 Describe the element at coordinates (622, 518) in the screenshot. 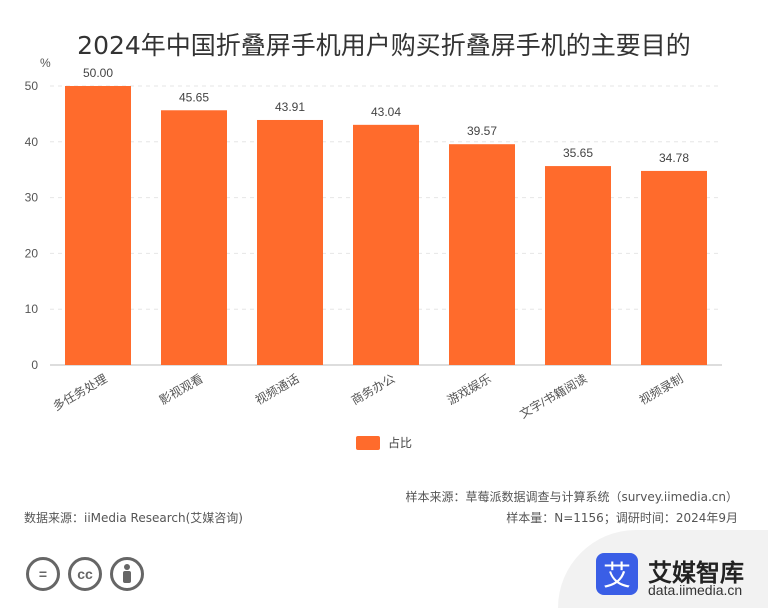

I see `sample-size: 样本量：N=1156；调研时间：2024年9月` at that location.